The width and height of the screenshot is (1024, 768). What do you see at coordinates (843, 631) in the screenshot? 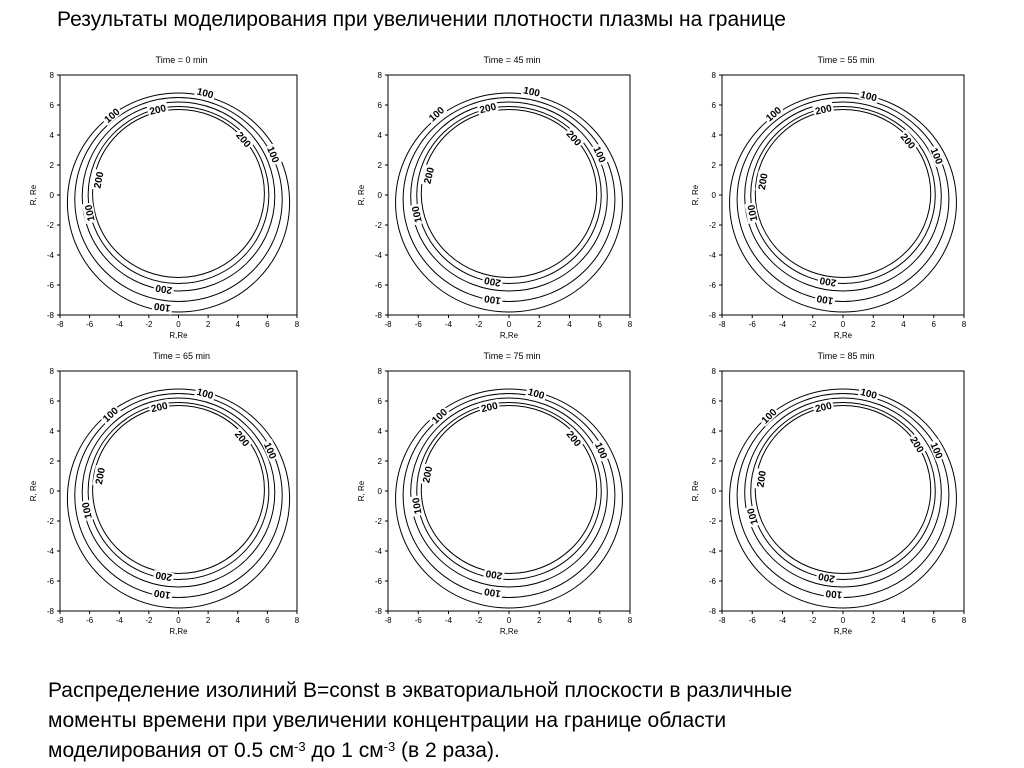
I see `x-axis-label: R,Re` at bounding box center [843, 631].